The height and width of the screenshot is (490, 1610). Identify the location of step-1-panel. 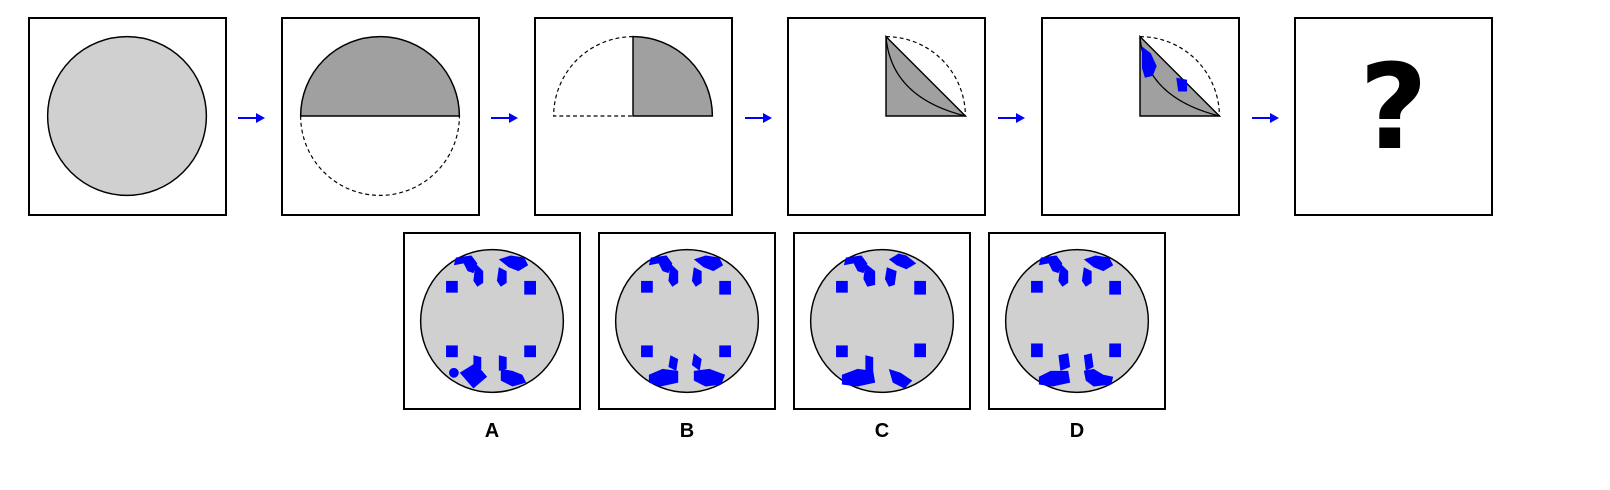
(127, 116).